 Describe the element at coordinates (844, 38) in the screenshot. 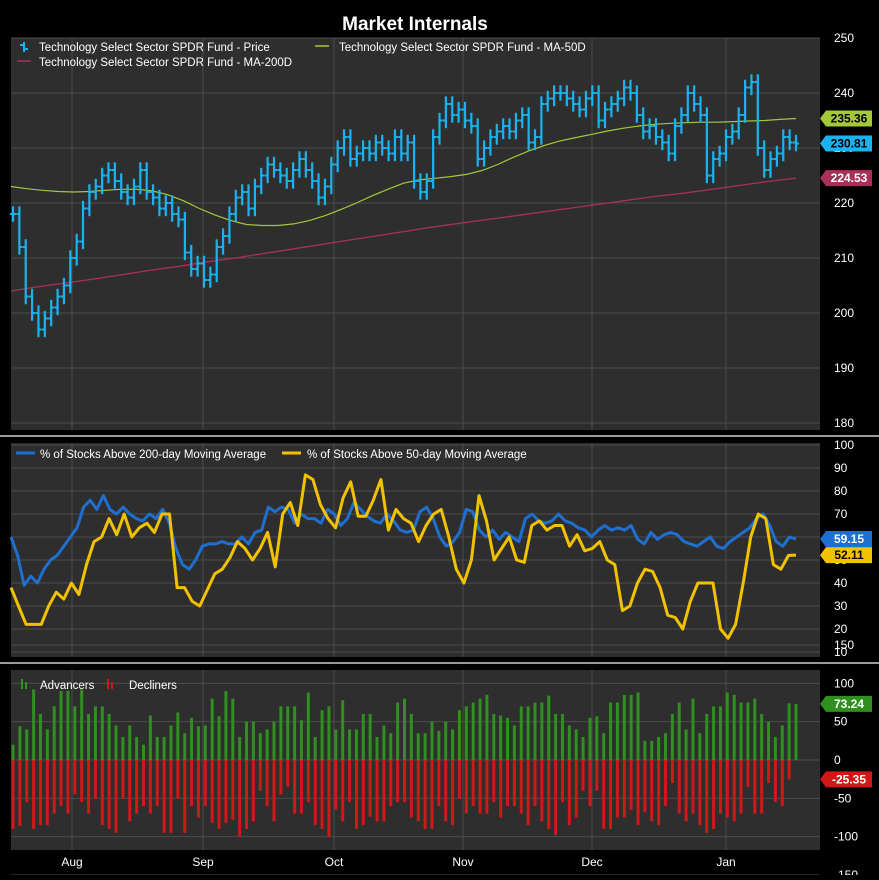

I see `price-tick-label: 250` at that location.